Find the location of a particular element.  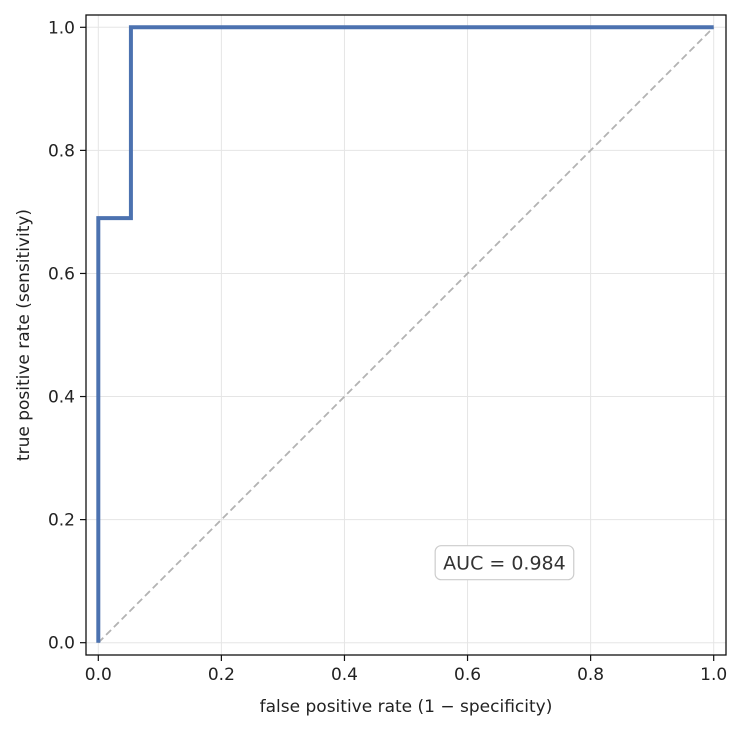

x-tick-label-0: 0.0 is located at coordinates (98, 675).